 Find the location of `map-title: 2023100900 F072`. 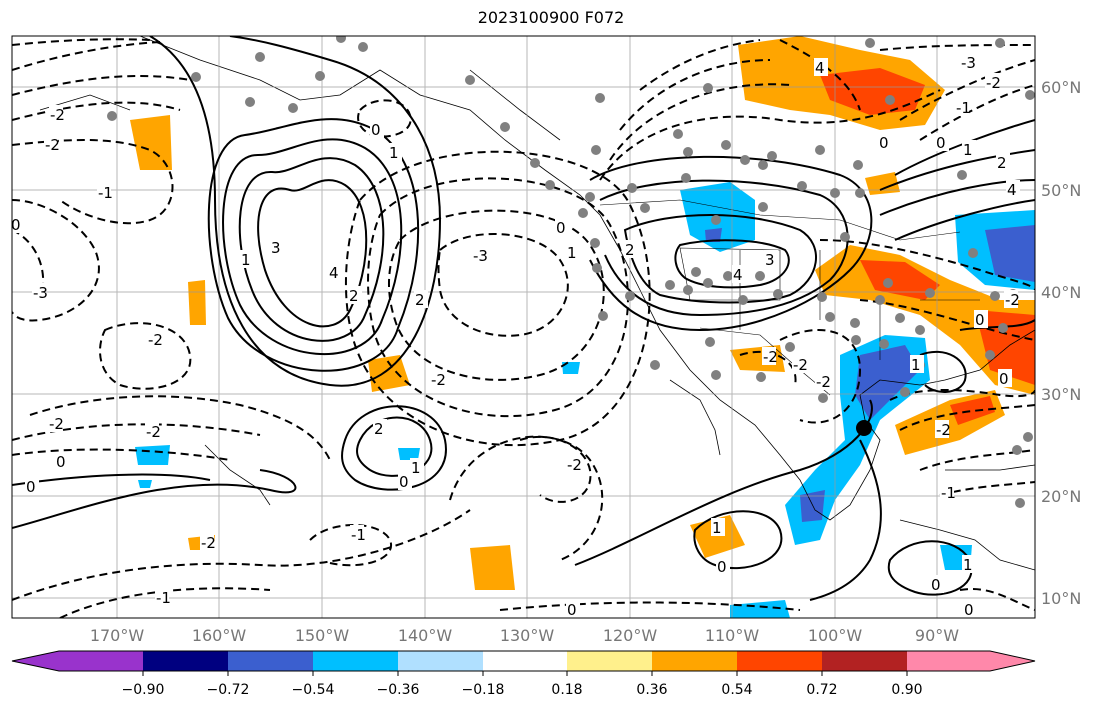

map-title: 2023100900 F072 is located at coordinates (551, 17).